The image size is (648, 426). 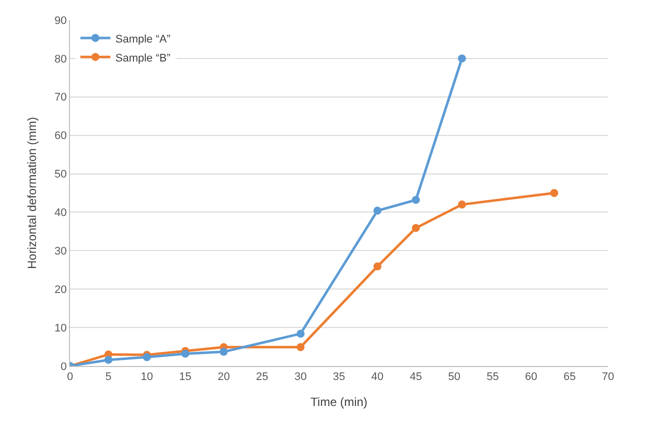 I want to click on x-tick-label: 50, so click(x=454, y=377).